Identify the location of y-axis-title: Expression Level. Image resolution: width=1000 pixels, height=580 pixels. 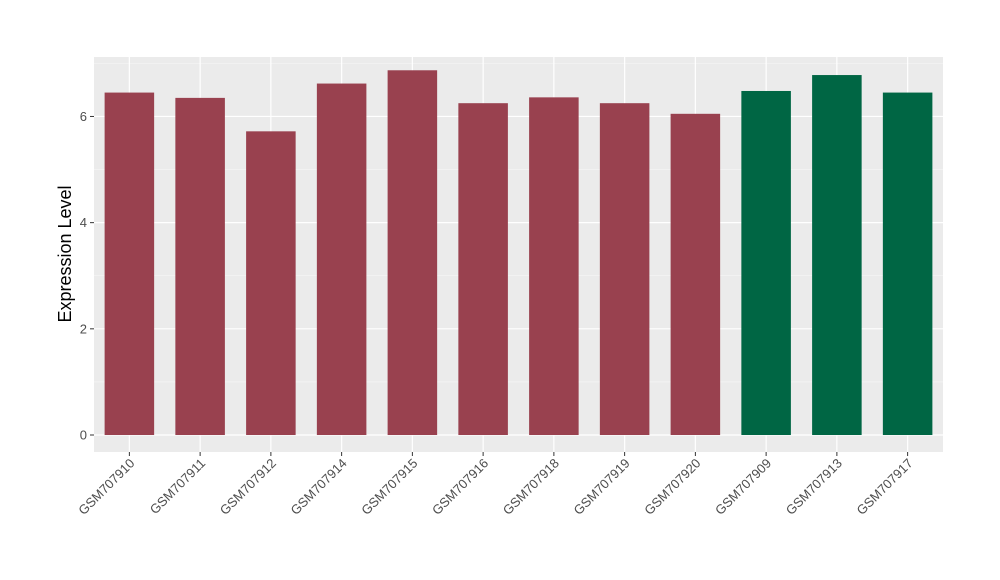
(65, 253).